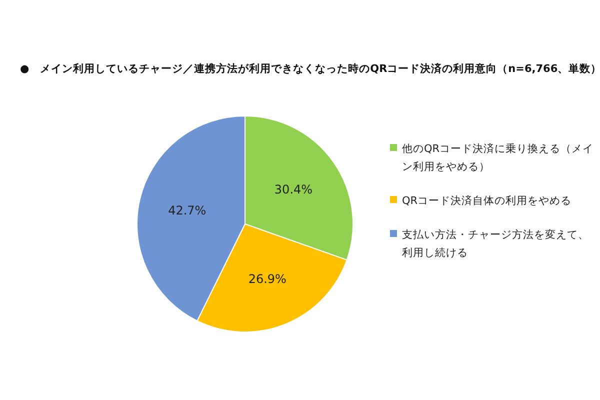 The image size is (600, 400). Describe the element at coordinates (310, 69) in the screenshot. I see `chart-title: ● メイン利用しているチャージ／連携方法が利用できなくなった時のQRコード決済の利用意向（n=6,766、単数）` at that location.